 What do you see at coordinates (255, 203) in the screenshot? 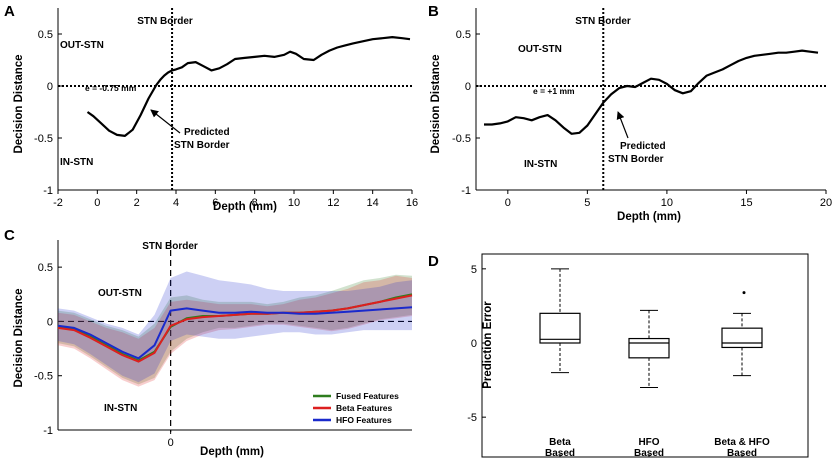
I see `x-tick-label: 8` at bounding box center [255, 203].